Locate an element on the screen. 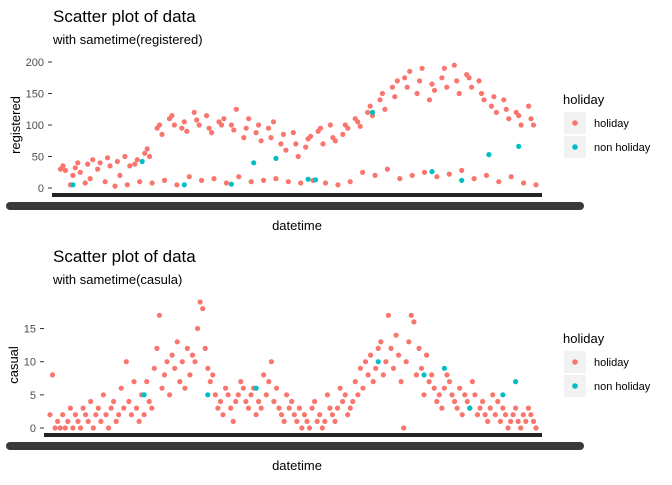 This screenshot has width=672, height=485. y-tick-label: 15 is located at coordinates (30, 330).